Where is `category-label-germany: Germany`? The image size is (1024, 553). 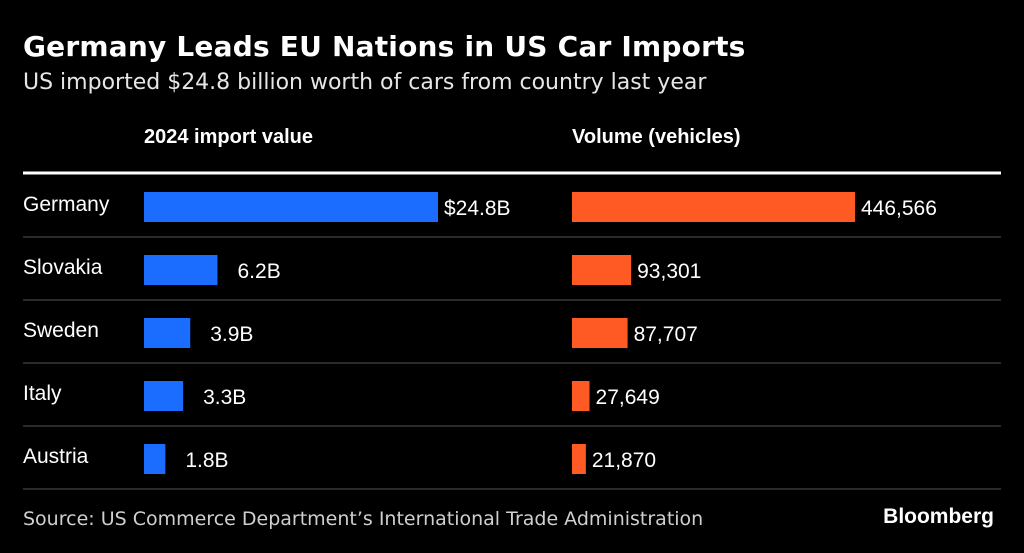
category-label-germany: Germany is located at coordinates (66, 204).